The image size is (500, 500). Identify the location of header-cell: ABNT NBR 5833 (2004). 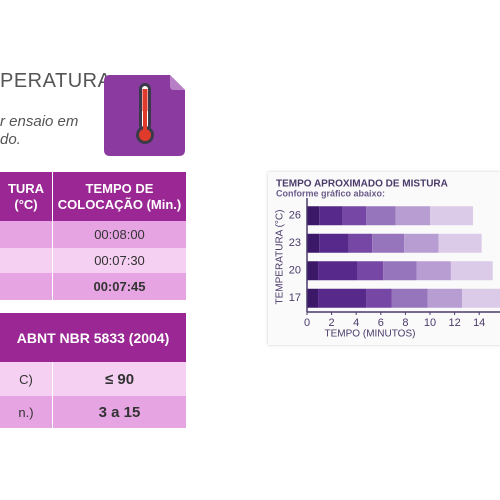
(93, 337).